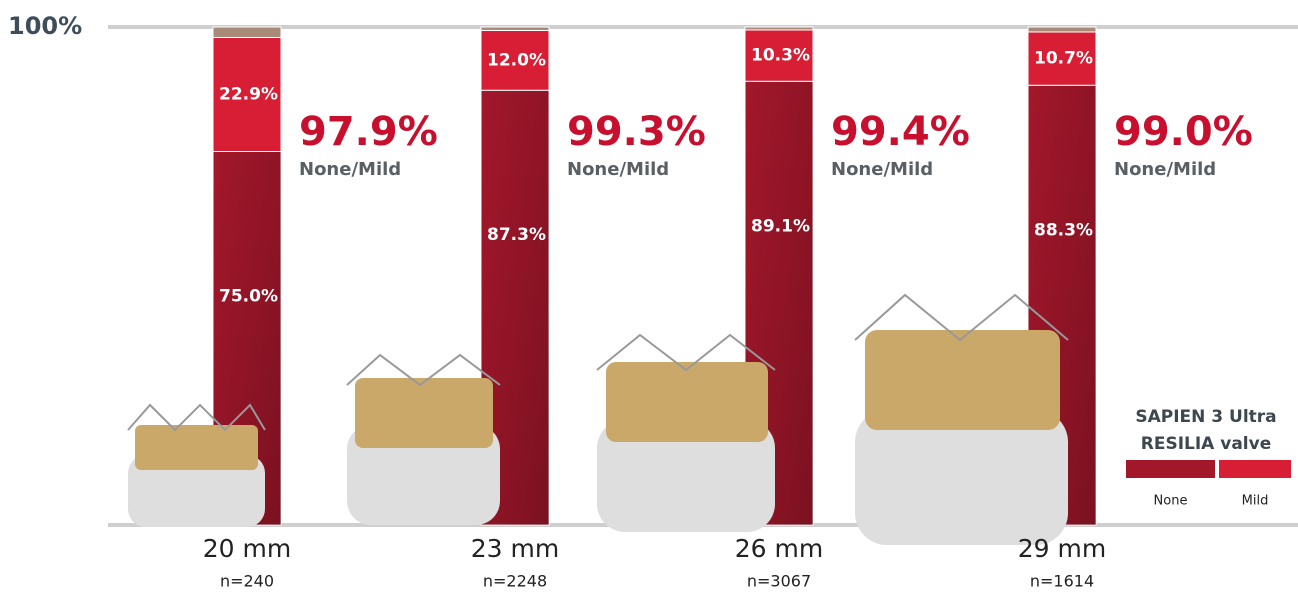 The image size is (1298, 612). I want to click on data-label: 10.3%, so click(780, 56).